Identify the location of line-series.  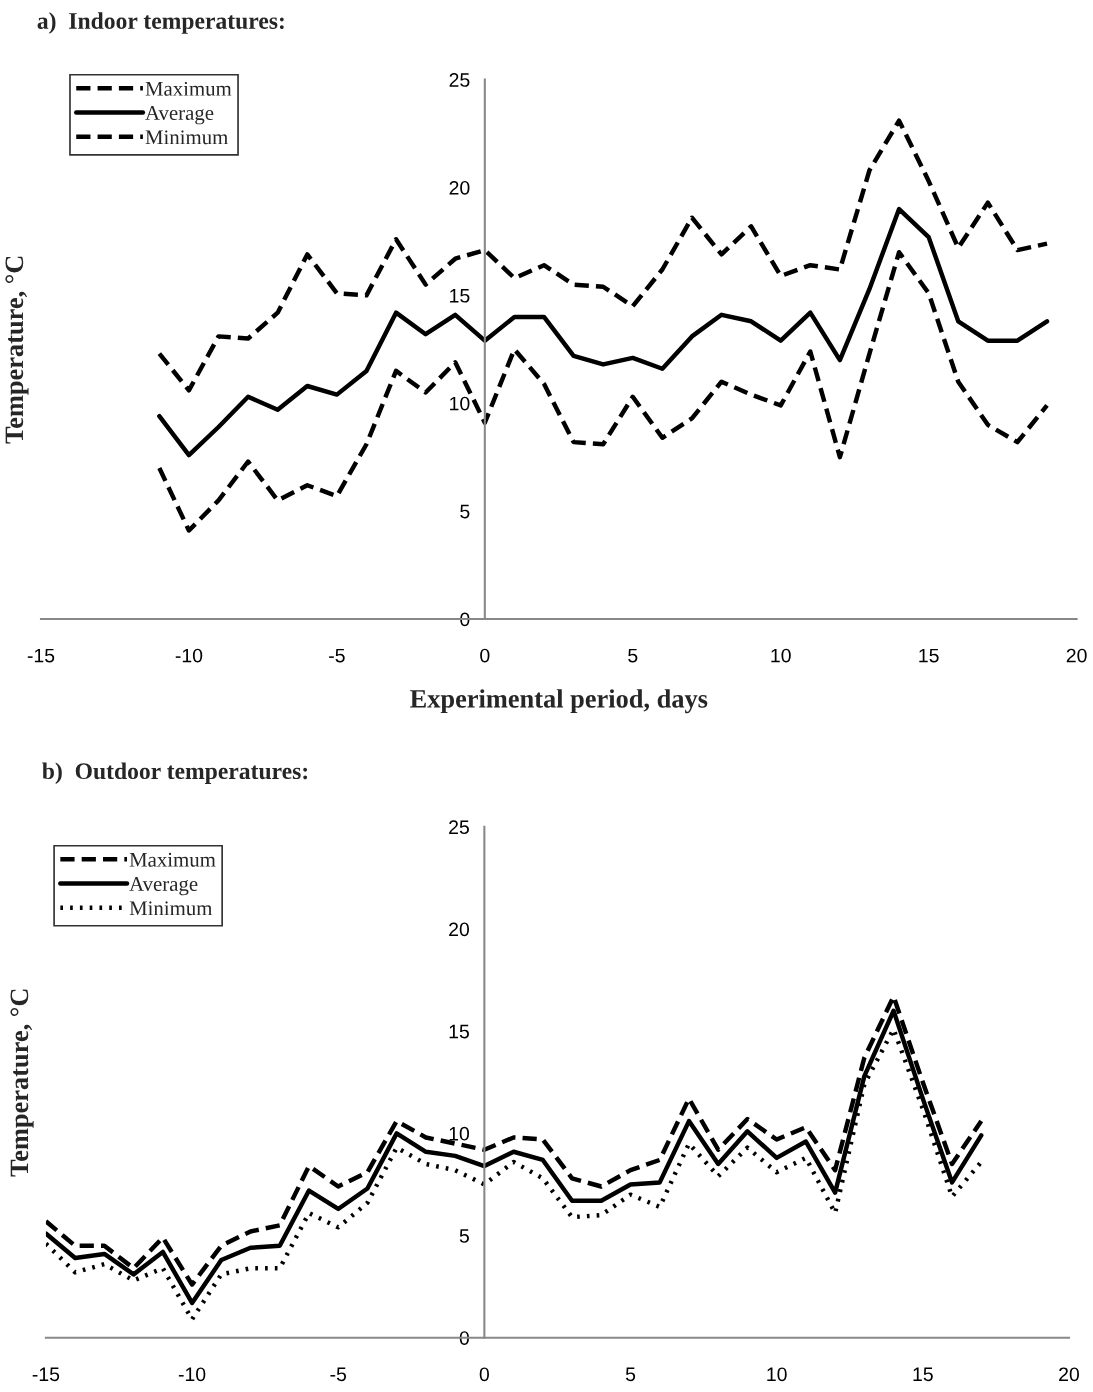
(603, 332).